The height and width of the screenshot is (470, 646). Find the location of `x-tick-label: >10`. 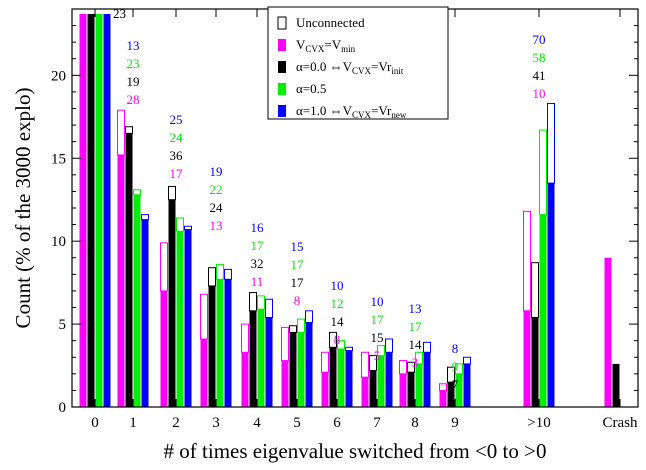

x-tick-label: >10 is located at coordinates (538, 423).